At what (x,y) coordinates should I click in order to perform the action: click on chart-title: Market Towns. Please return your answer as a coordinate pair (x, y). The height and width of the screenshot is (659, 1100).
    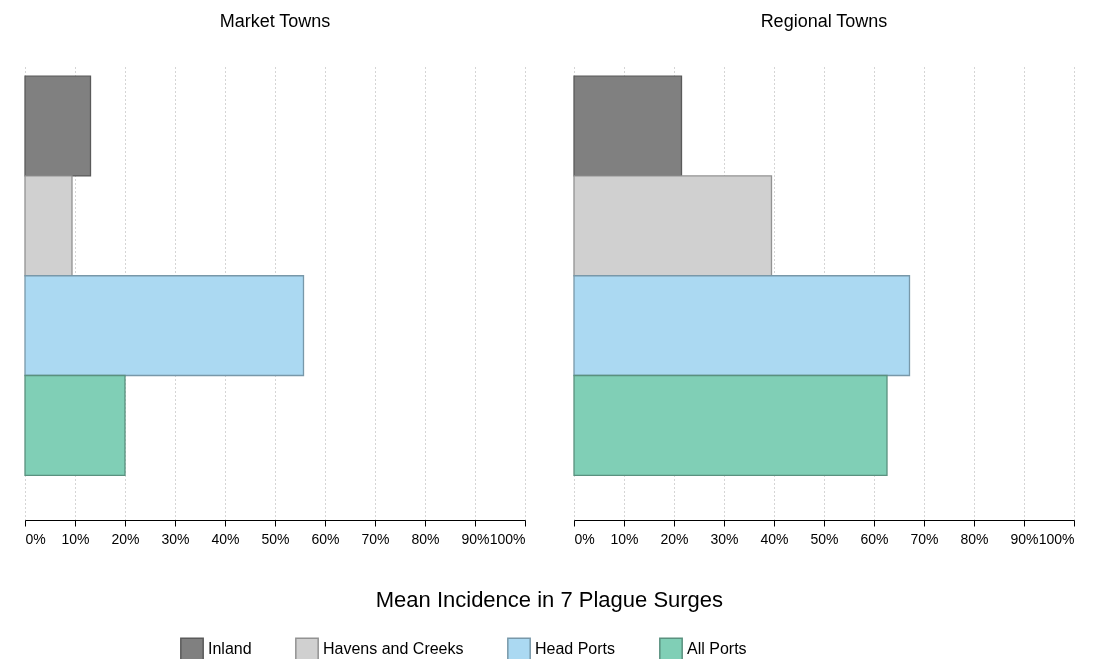
    Looking at the image, I should click on (275, 21).